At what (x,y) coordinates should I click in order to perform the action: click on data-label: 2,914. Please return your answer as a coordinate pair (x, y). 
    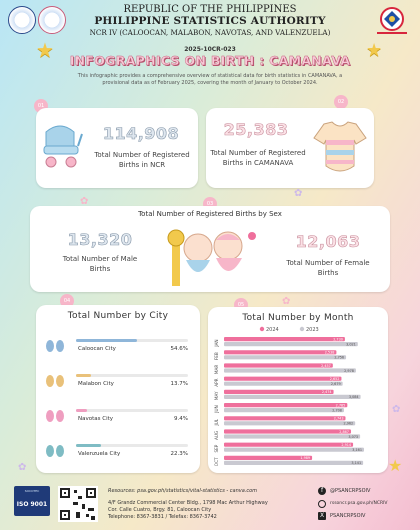
    Looking at the image, I should click on (346, 445).